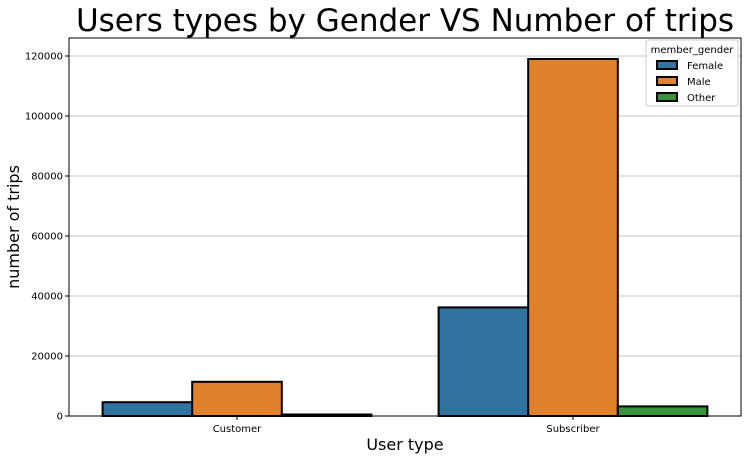 The image size is (748, 464). I want to click on legend-box, so click(692, 73).